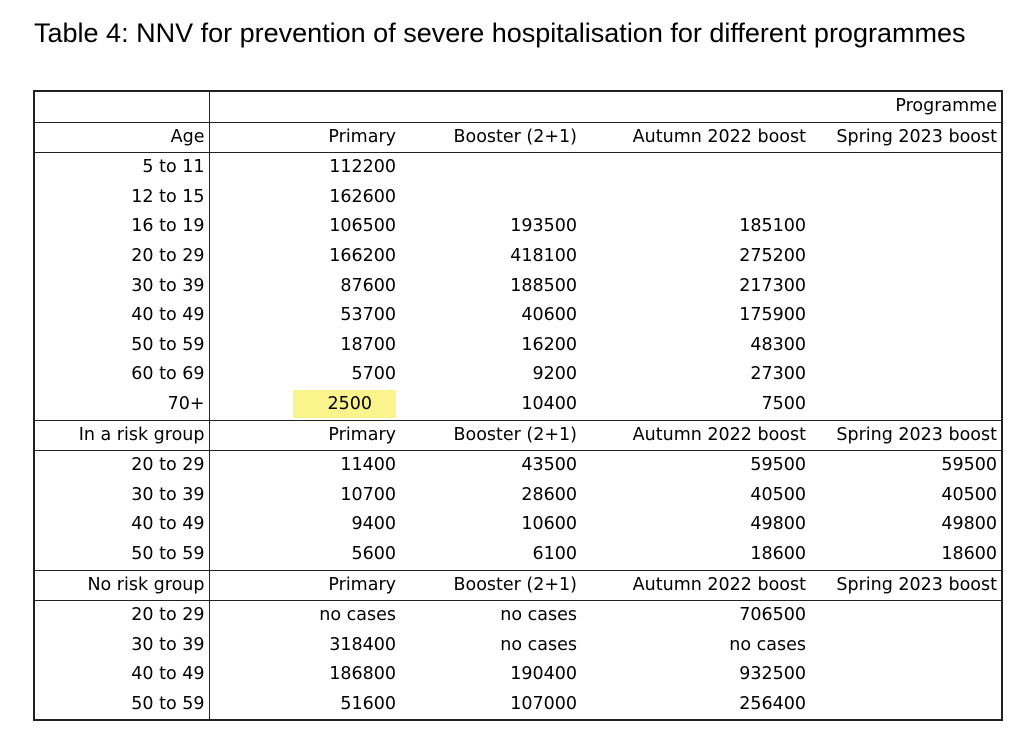 The image size is (1019, 733). I want to click on row-label-cell: 70+, so click(122, 405).